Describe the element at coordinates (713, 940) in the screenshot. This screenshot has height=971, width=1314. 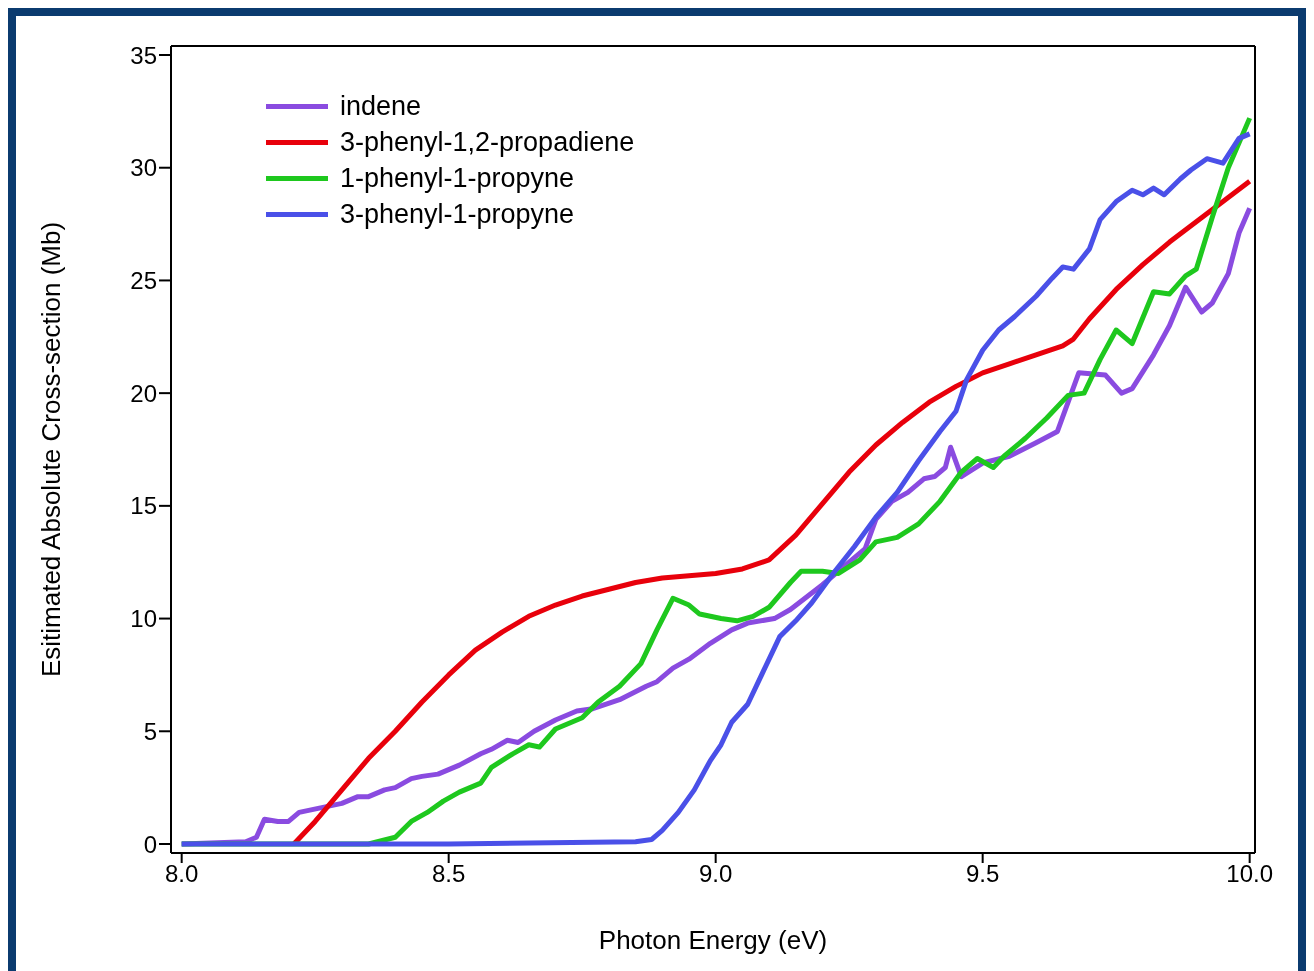
I see `x-axis-title: Photon Energy (eV)` at that location.